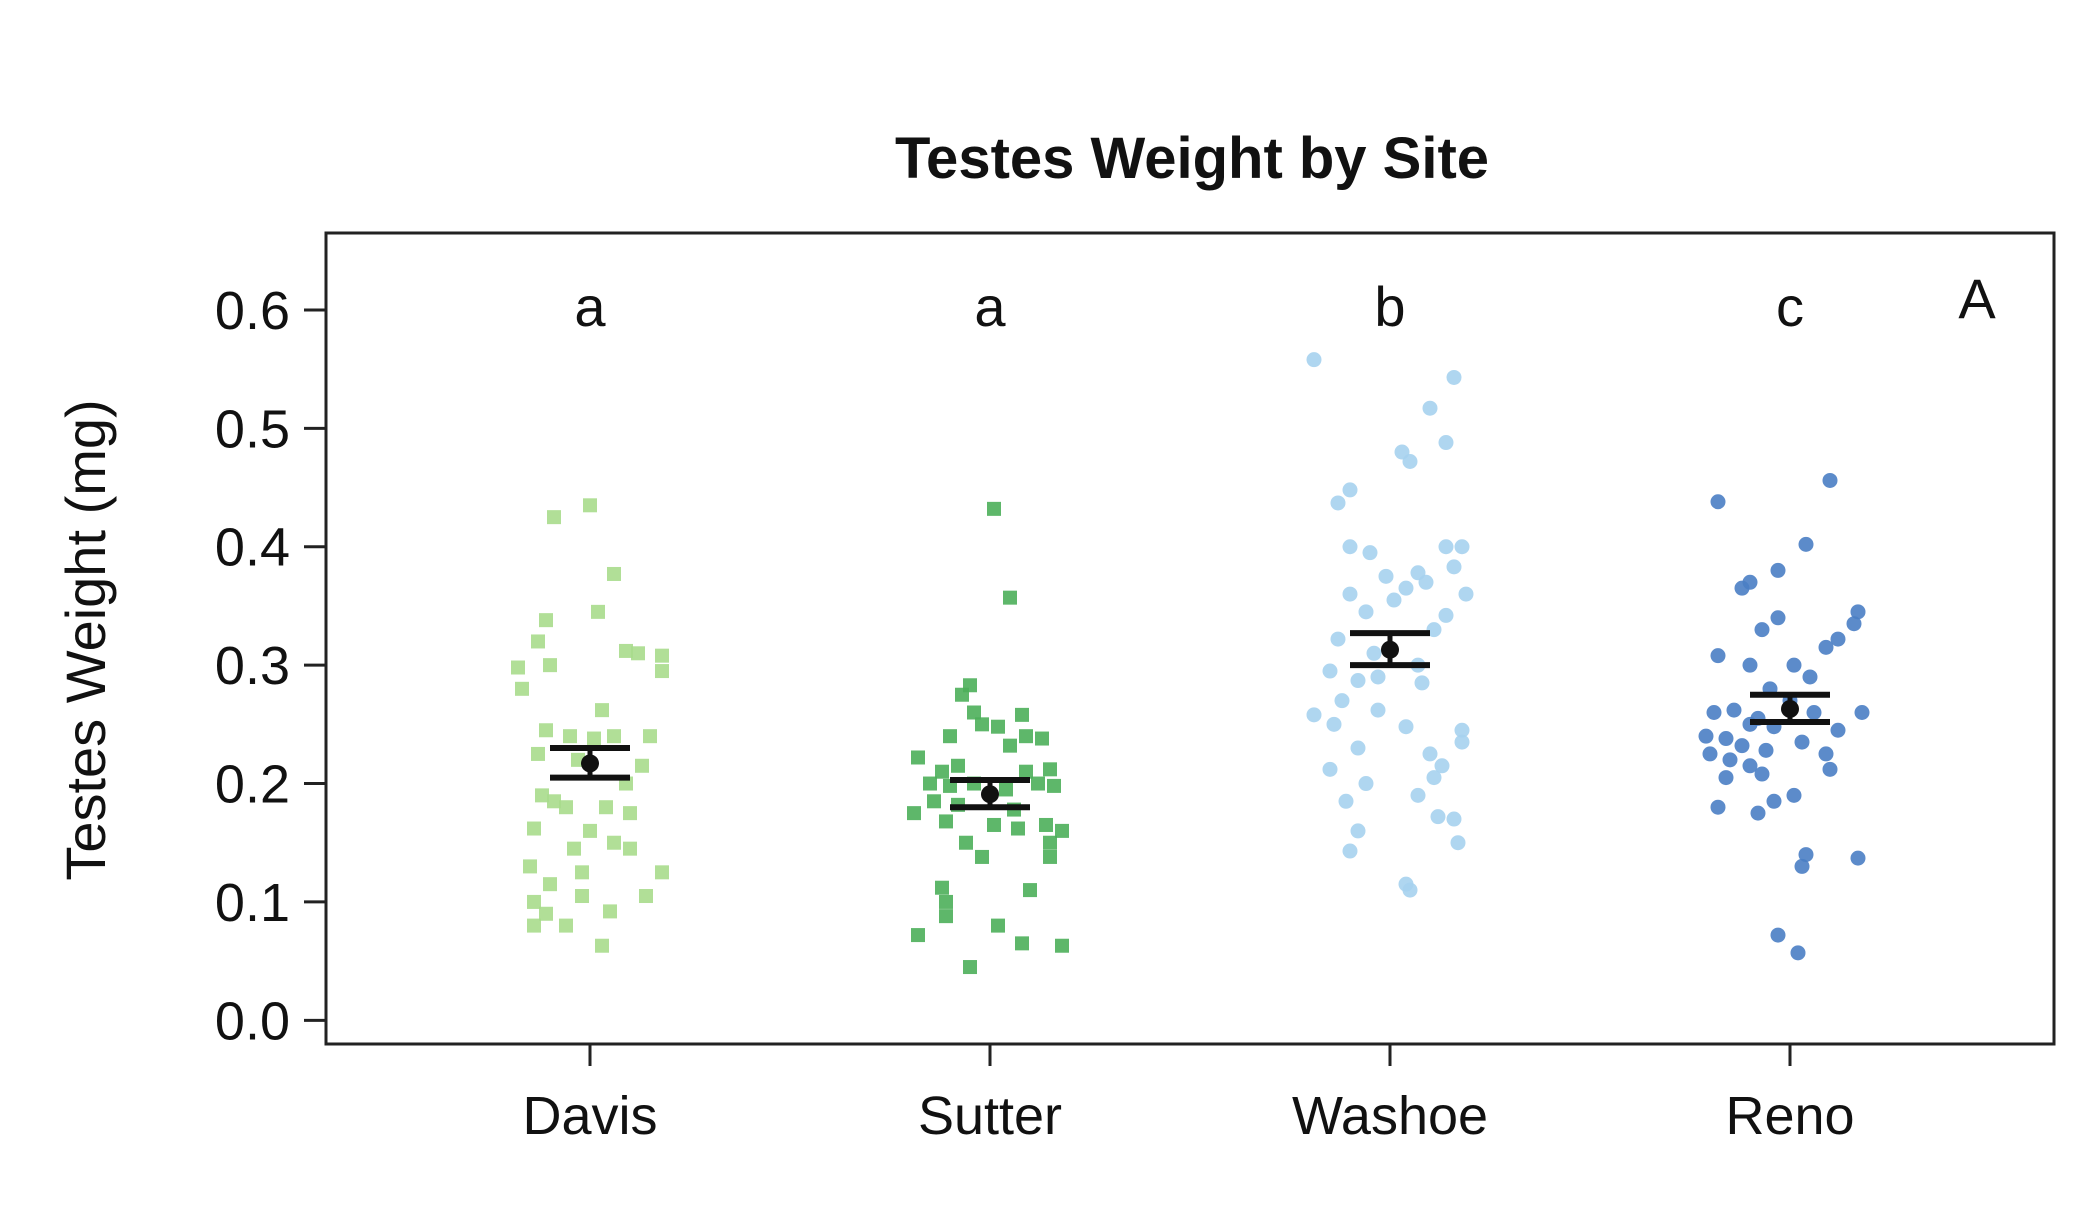 Image resolution: width=2100 pixels, height=1208 pixels. I want to click on x-tick-label: Washoe, so click(1390, 1116).